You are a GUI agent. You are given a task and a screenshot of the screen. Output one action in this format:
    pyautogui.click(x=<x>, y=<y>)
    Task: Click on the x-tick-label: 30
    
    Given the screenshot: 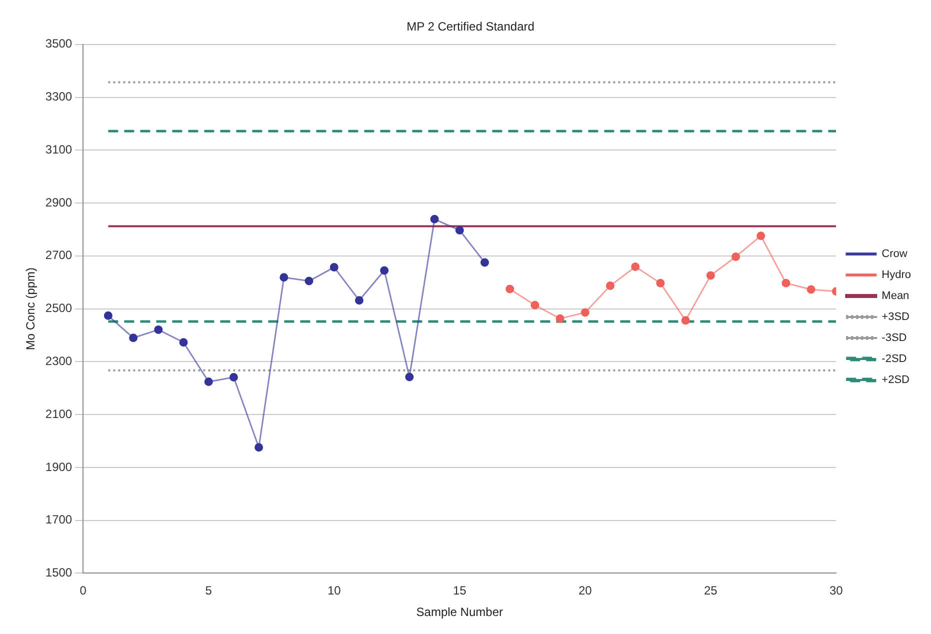 What is the action you would take?
    pyautogui.click(x=836, y=591)
    